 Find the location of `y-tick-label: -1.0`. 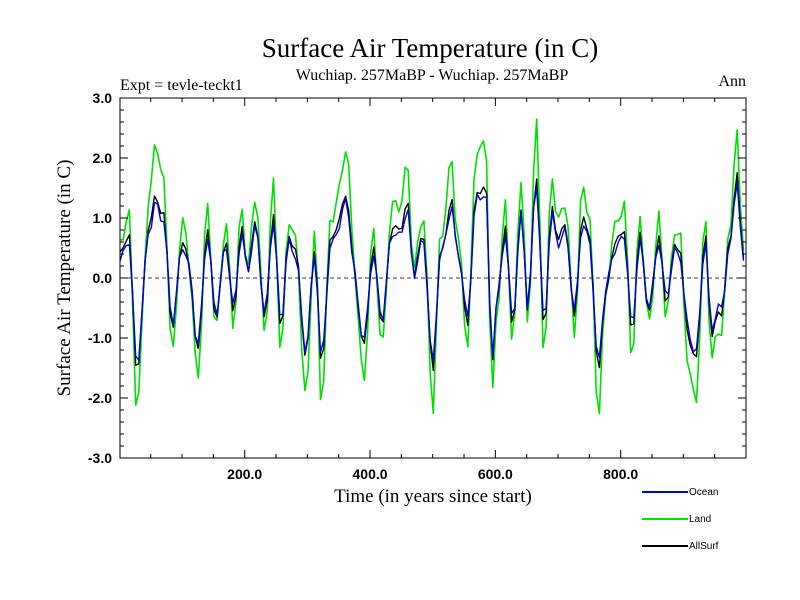

y-tick-label: -1.0 is located at coordinates (100, 338).